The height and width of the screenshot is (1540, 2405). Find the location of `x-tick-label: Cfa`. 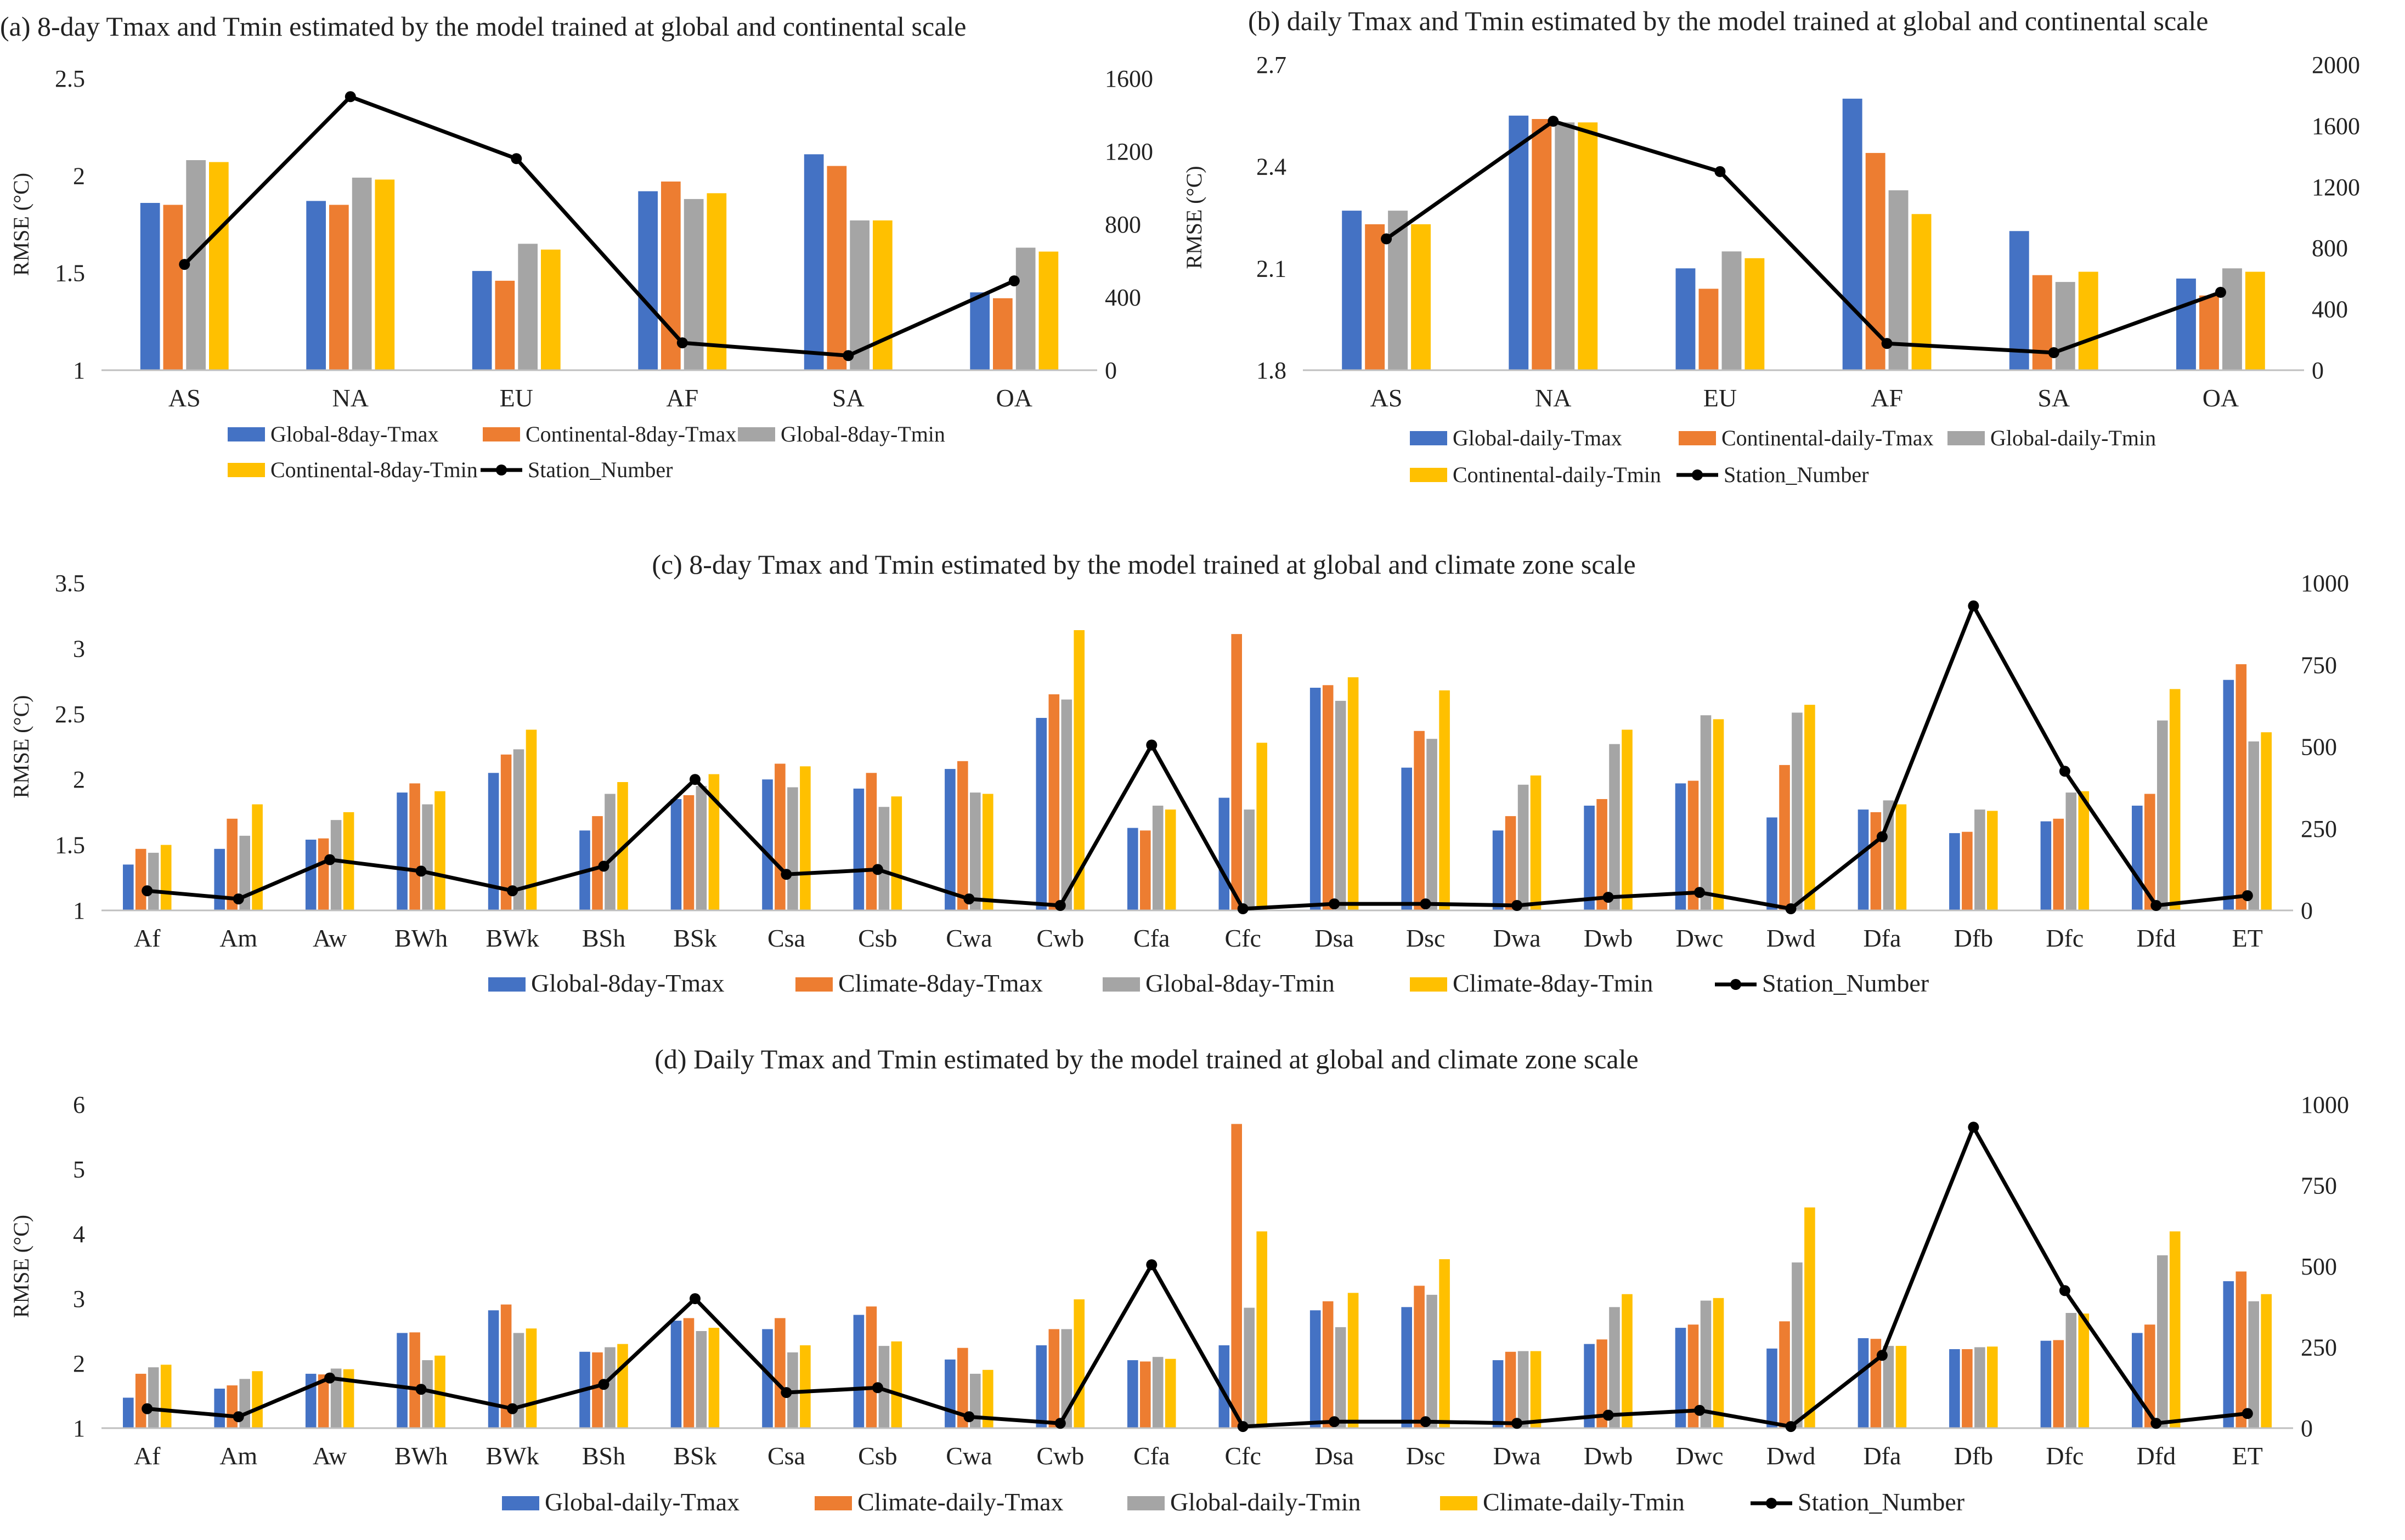

x-tick-label: Cfa is located at coordinates (1151, 938).